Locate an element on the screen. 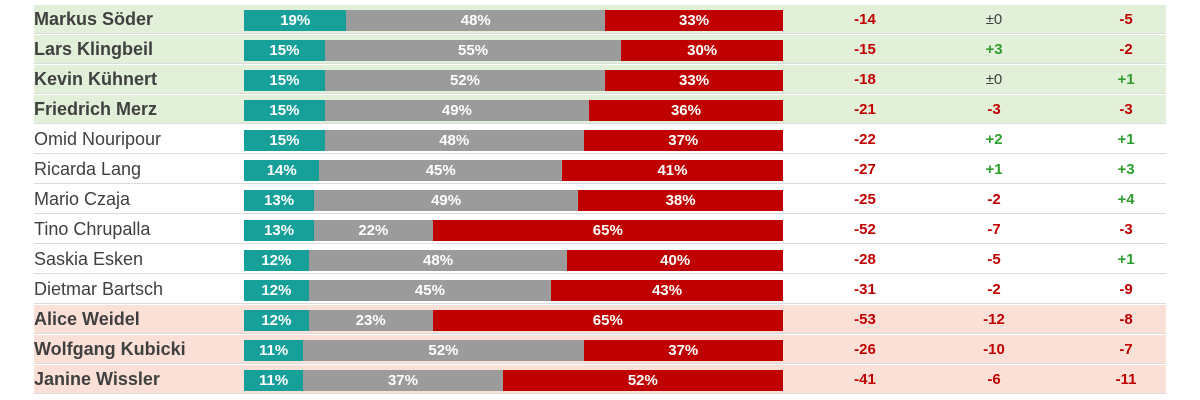  change-value-2: -5 is located at coordinates (1126, 19).